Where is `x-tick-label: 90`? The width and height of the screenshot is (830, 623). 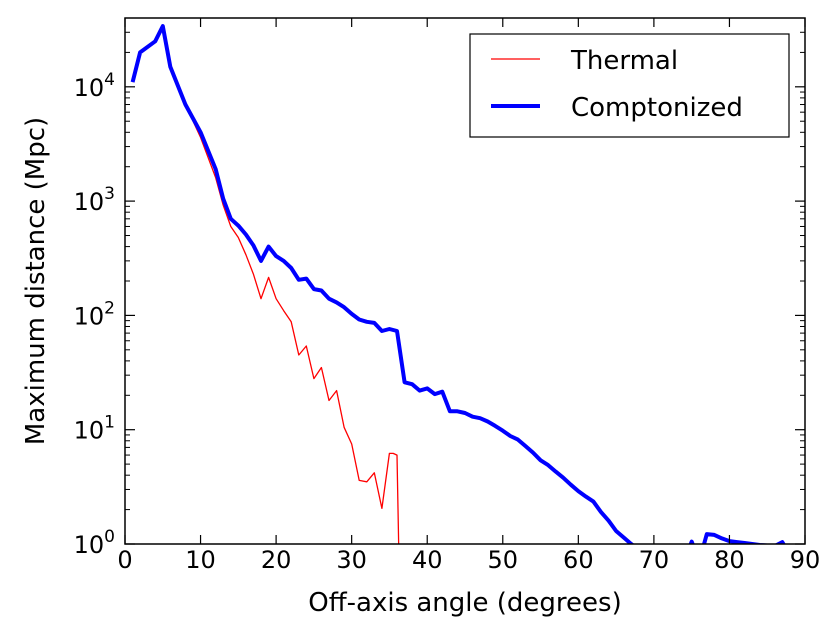 x-tick-label: 90 is located at coordinates (805, 560).